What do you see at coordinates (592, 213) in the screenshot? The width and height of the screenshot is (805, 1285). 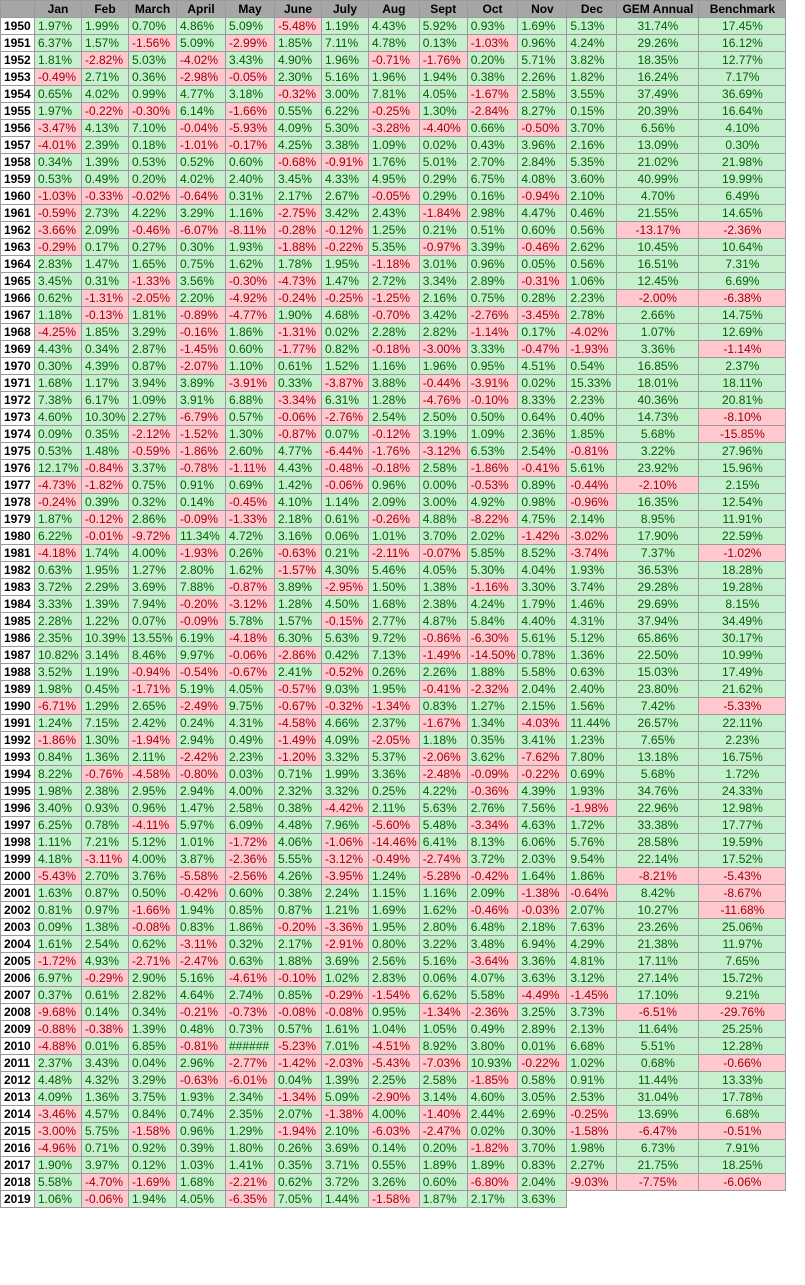 I see `monthly-return-cell: 0.46%` at bounding box center [592, 213].